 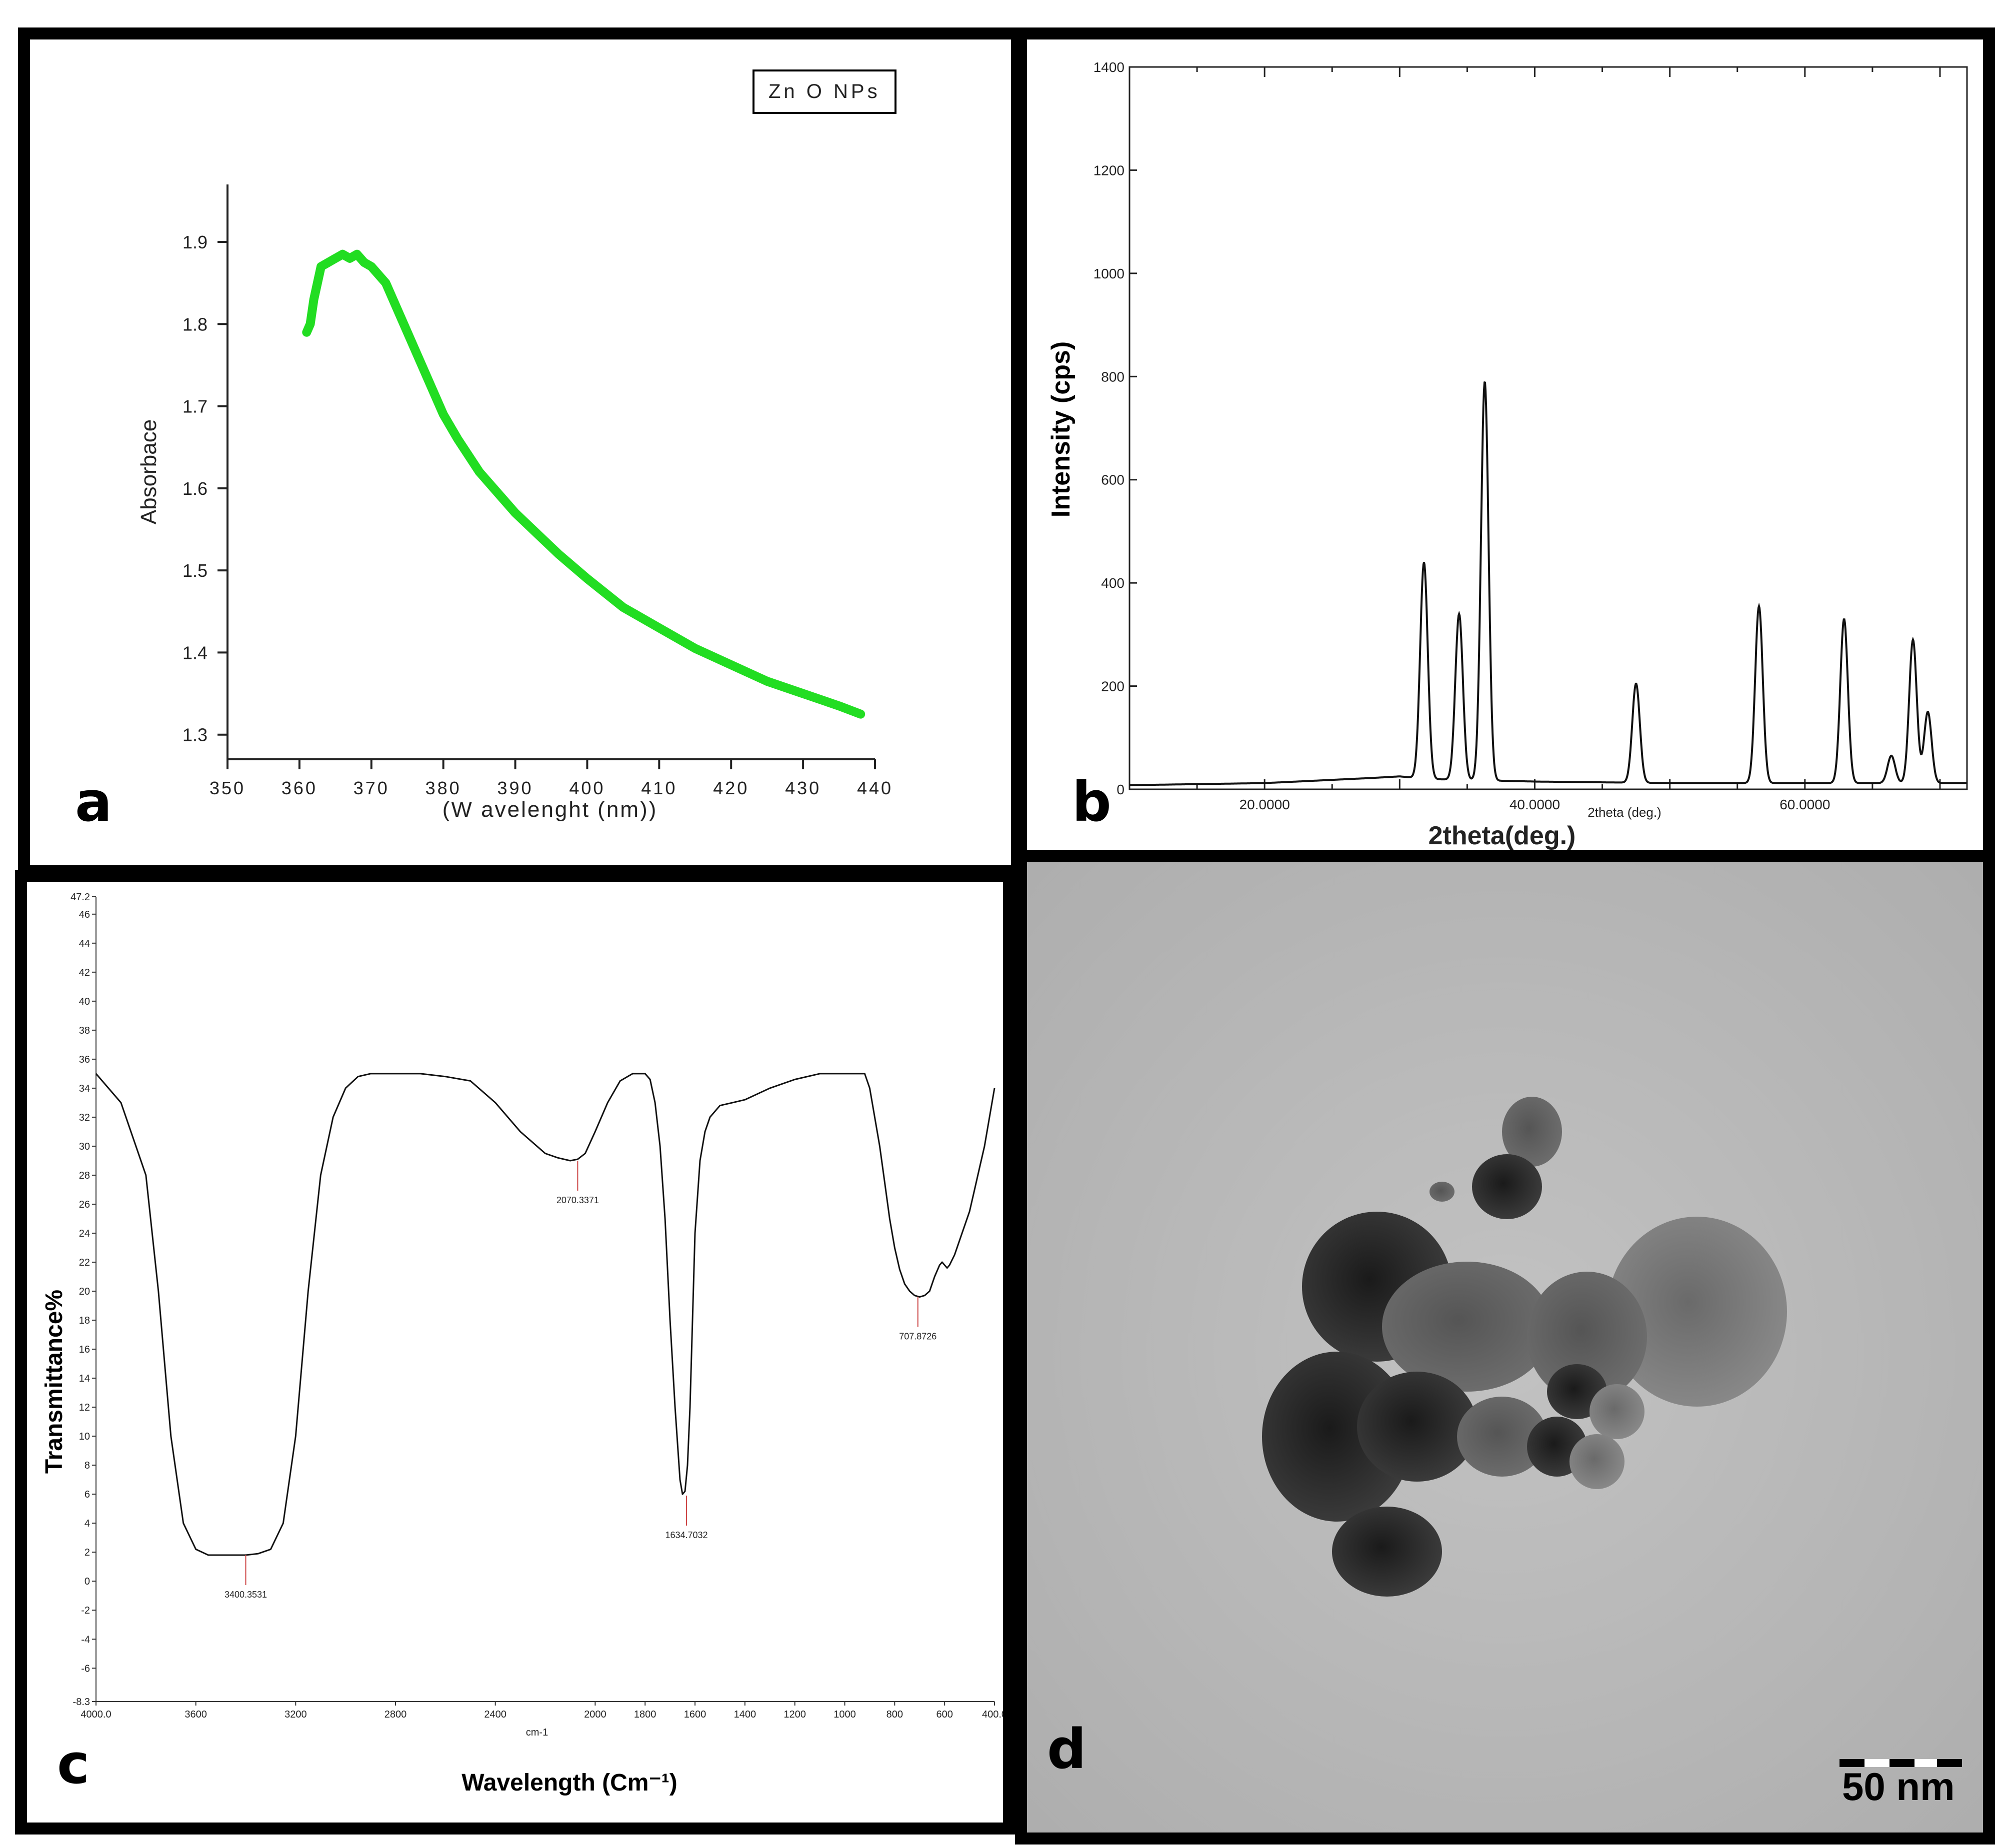 What do you see at coordinates (795, 1714) in the screenshot?
I see `x-tick-label: 1200` at bounding box center [795, 1714].